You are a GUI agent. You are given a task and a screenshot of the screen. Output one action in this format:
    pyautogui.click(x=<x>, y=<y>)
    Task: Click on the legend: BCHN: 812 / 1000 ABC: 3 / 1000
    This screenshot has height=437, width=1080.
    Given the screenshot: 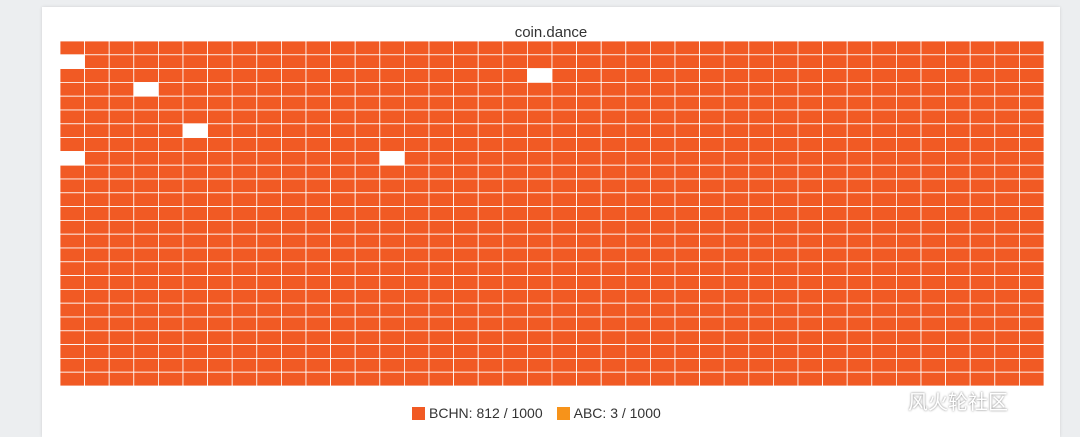 What is the action you would take?
    pyautogui.click(x=536, y=413)
    